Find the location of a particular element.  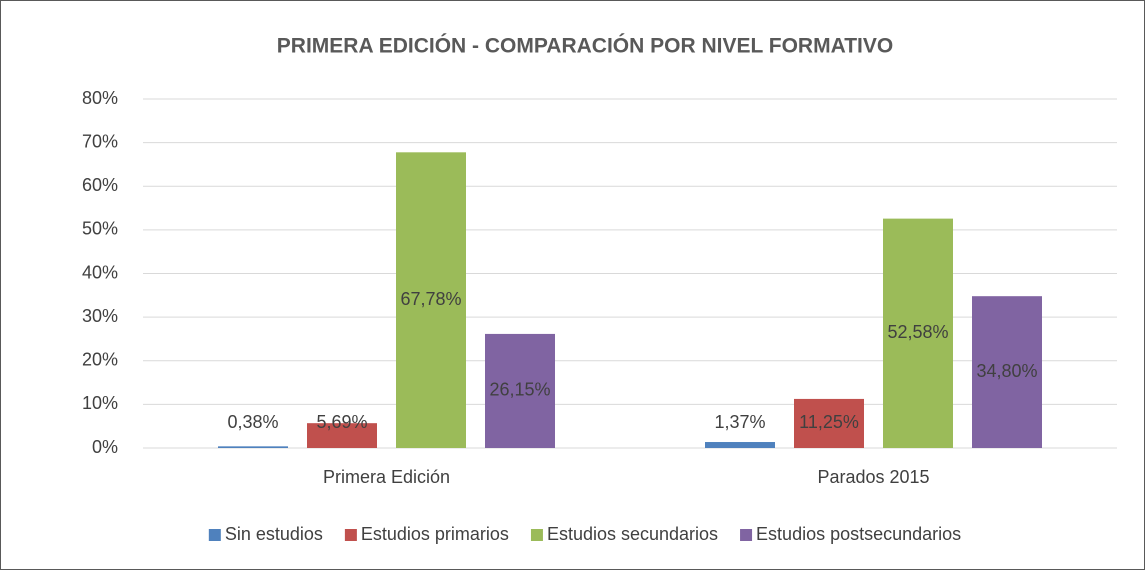

data-label: 11,25% is located at coordinates (829, 422).